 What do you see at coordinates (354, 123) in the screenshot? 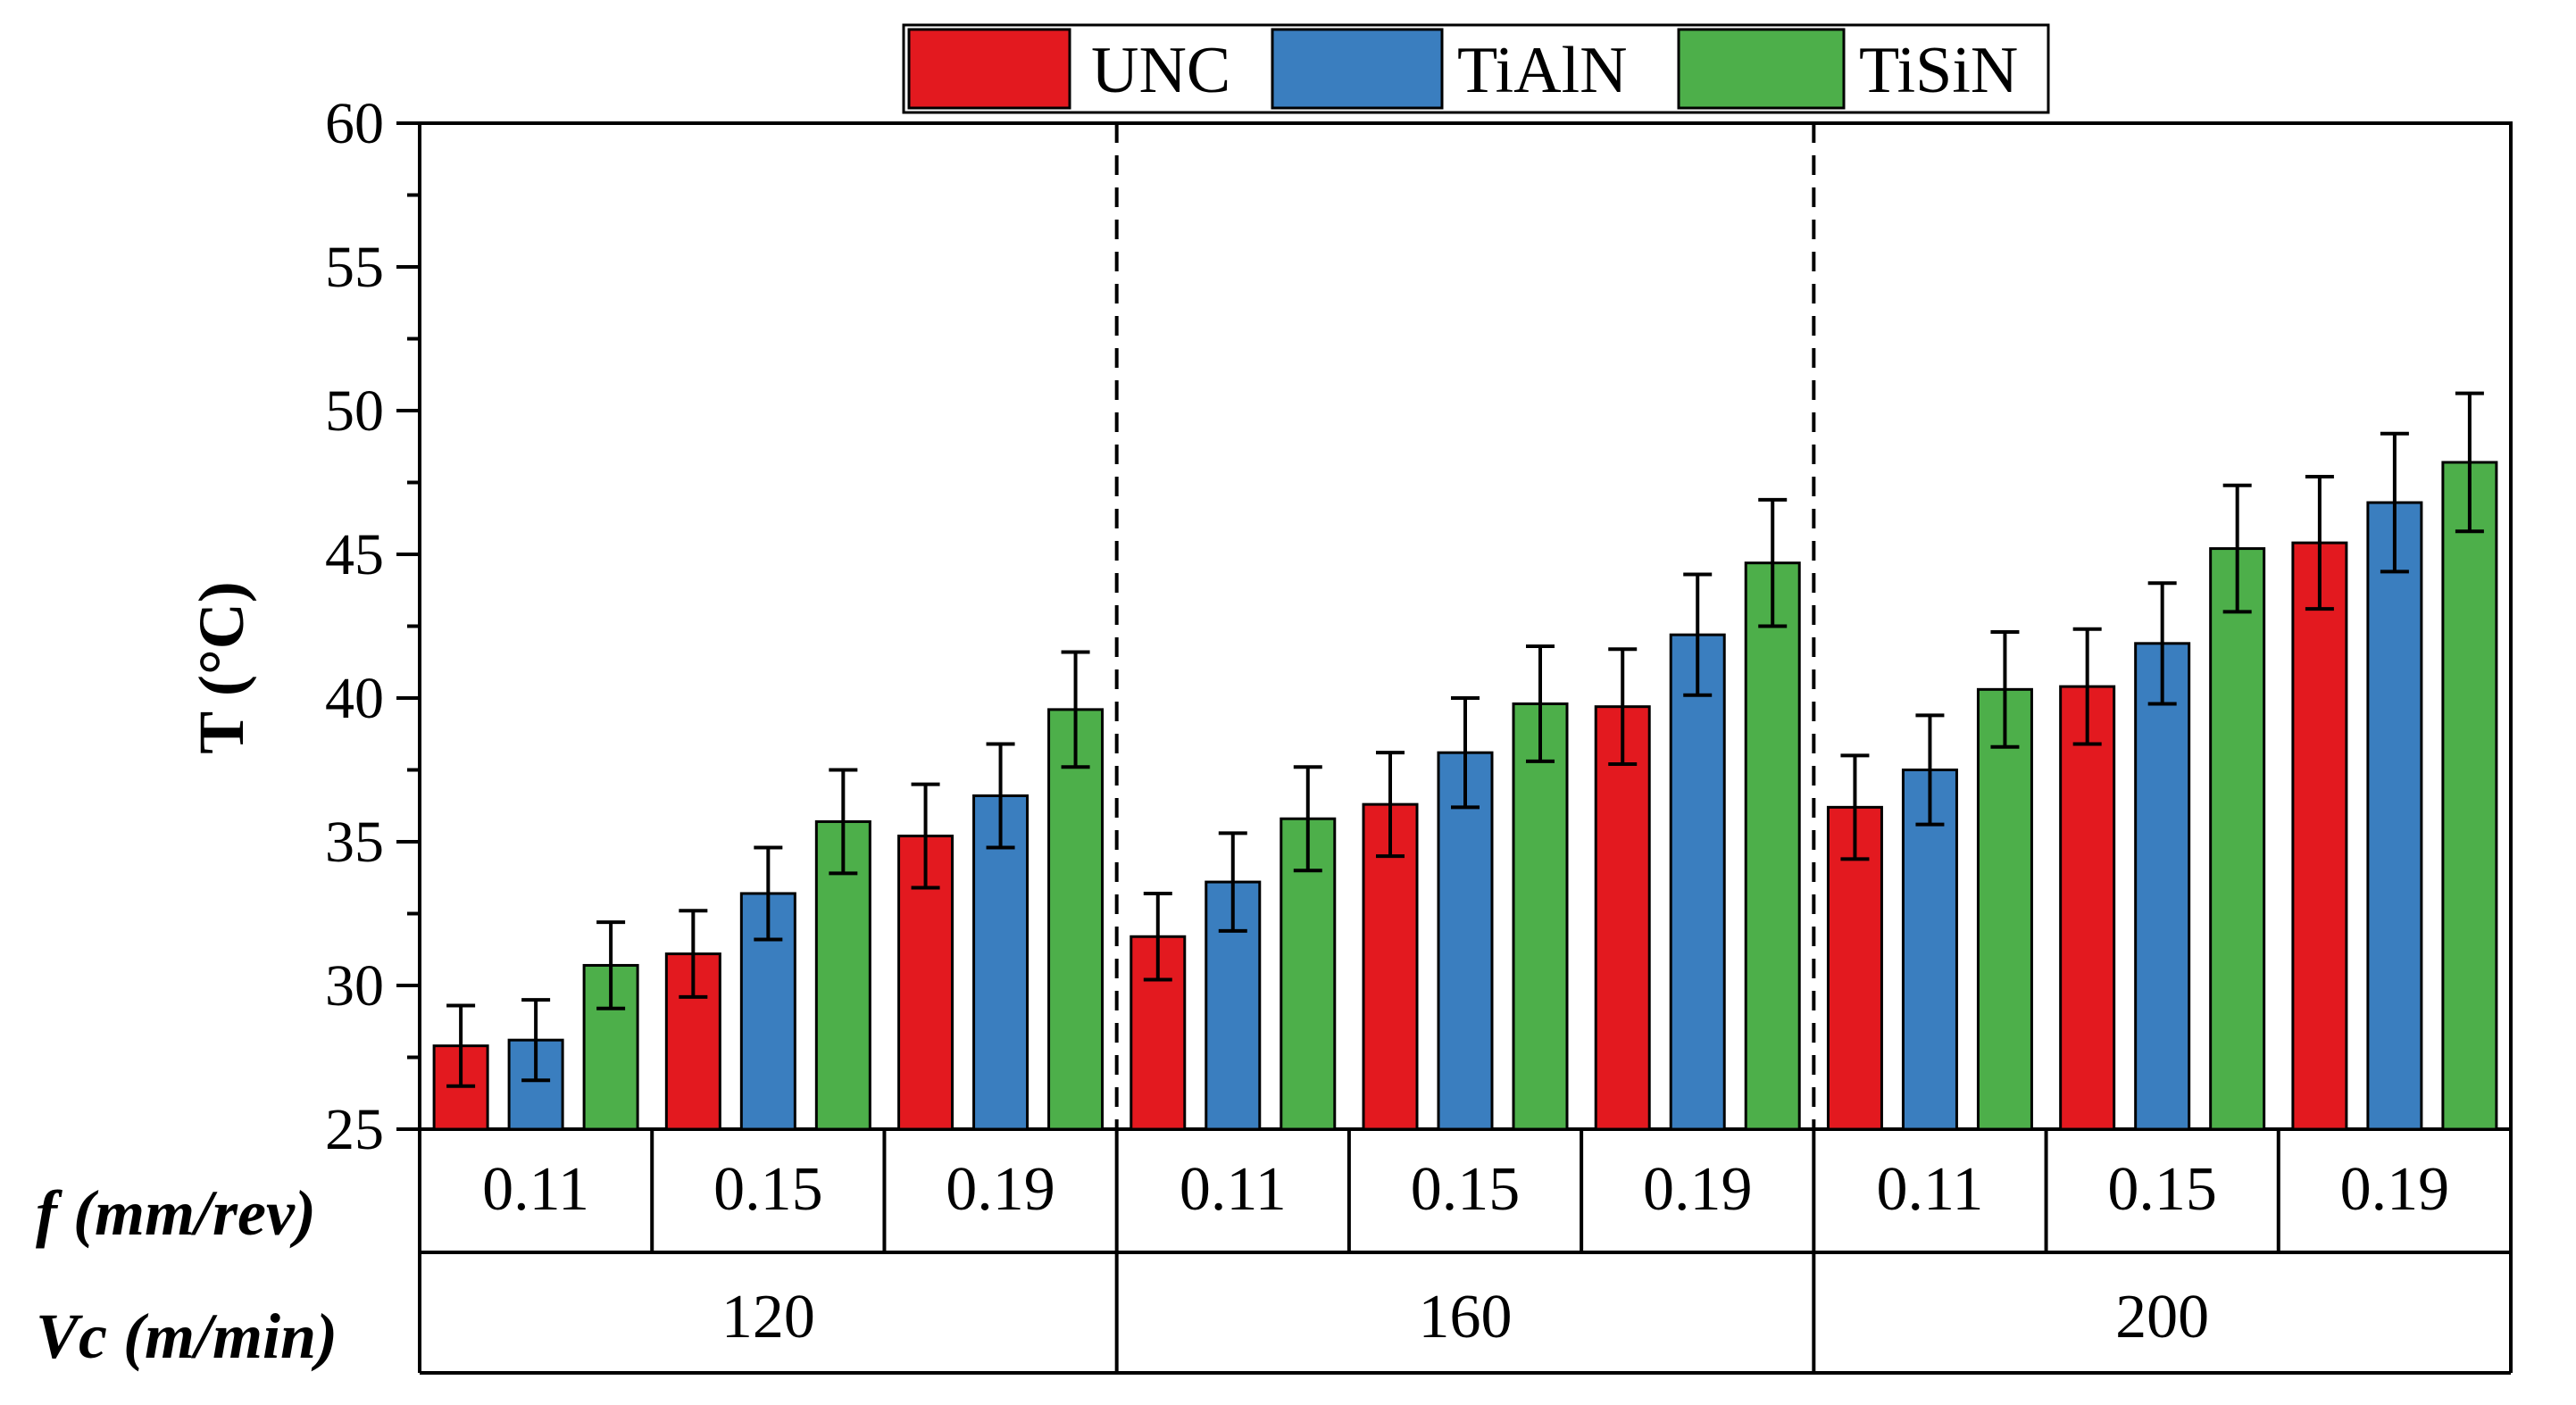
I see `y-tick-label: 60` at bounding box center [354, 123].